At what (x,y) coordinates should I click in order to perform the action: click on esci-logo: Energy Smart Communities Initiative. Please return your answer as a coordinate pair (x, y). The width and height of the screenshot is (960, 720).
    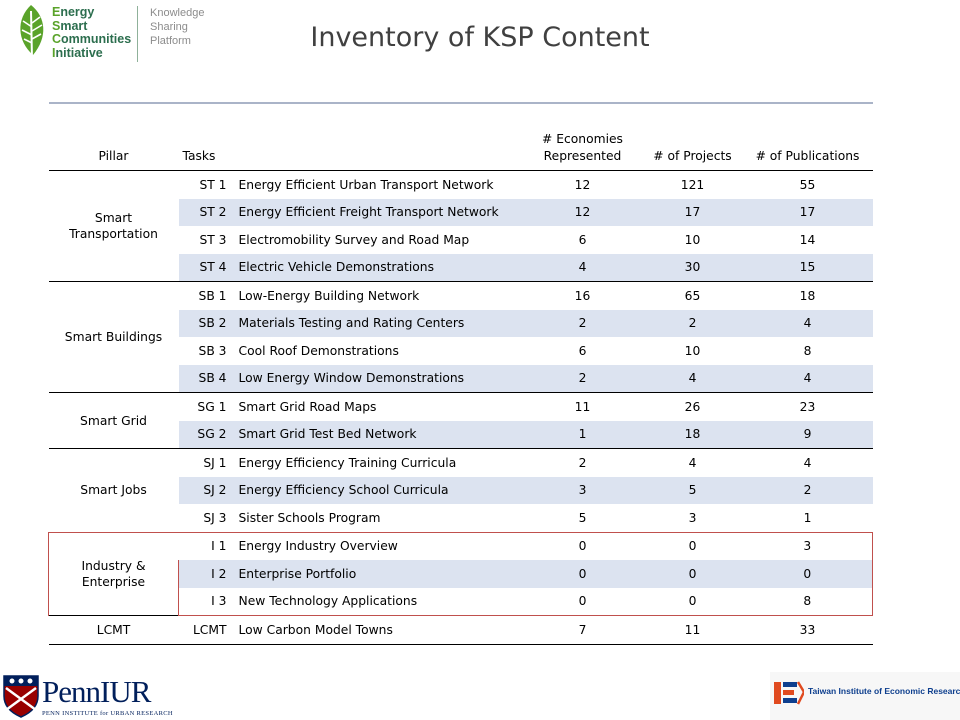
    Looking at the image, I should click on (74, 34).